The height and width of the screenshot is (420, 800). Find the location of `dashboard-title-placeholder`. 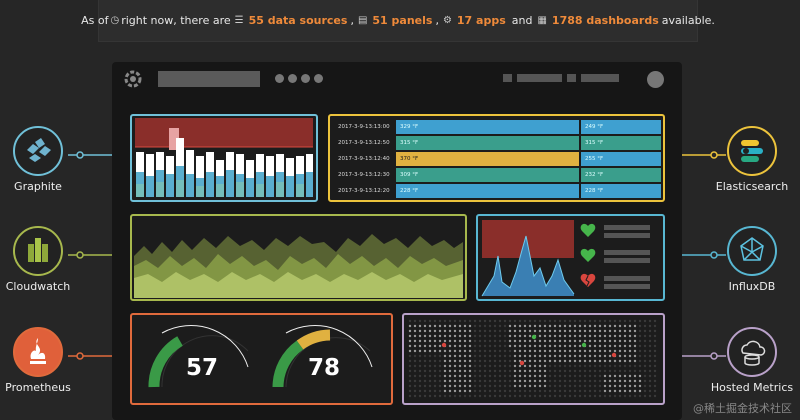

dashboard-title-placeholder is located at coordinates (209, 79).